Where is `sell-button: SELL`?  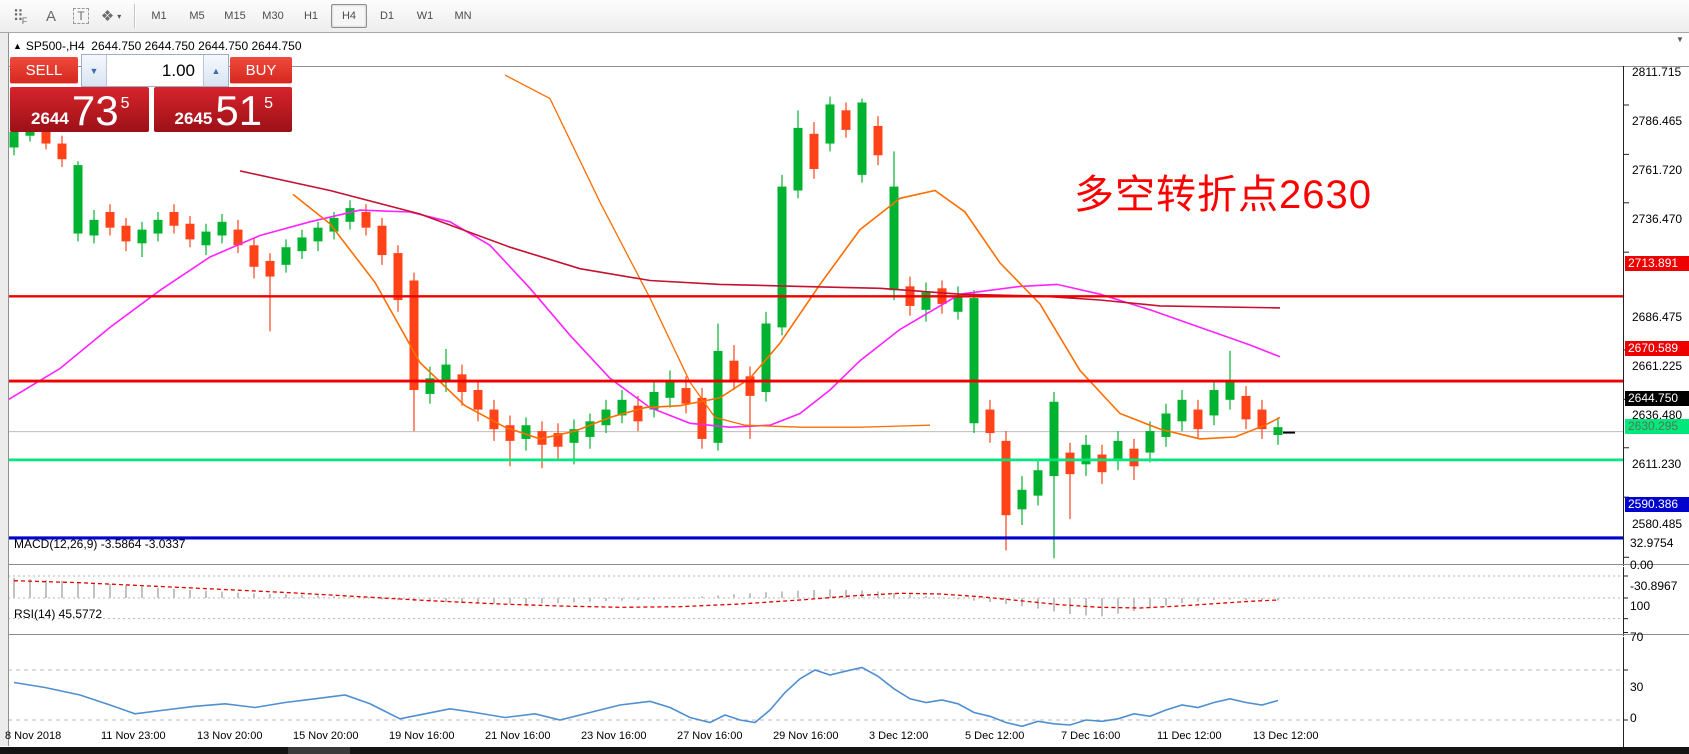
sell-button: SELL is located at coordinates (44, 70).